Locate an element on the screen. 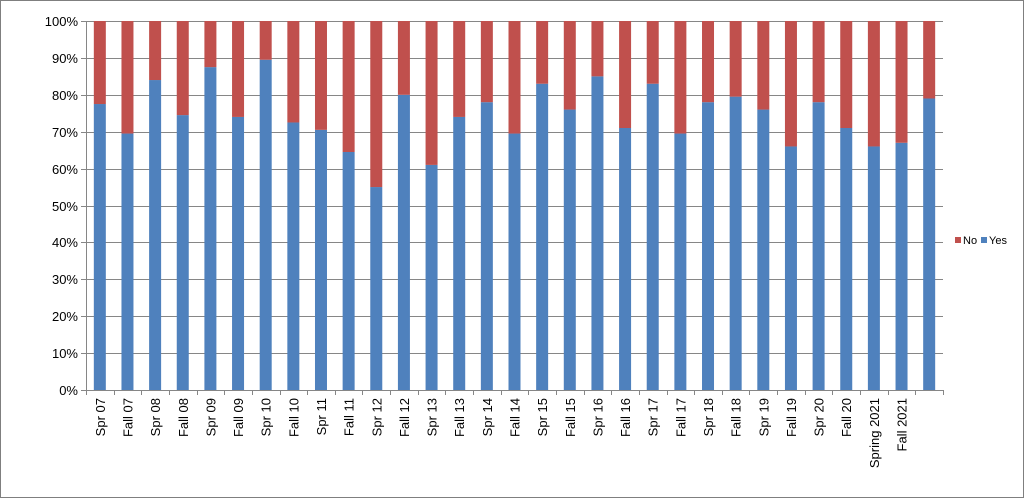 Image resolution: width=1024 pixels, height=499 pixels. x-tick-label: Fall 07 is located at coordinates (127, 417).